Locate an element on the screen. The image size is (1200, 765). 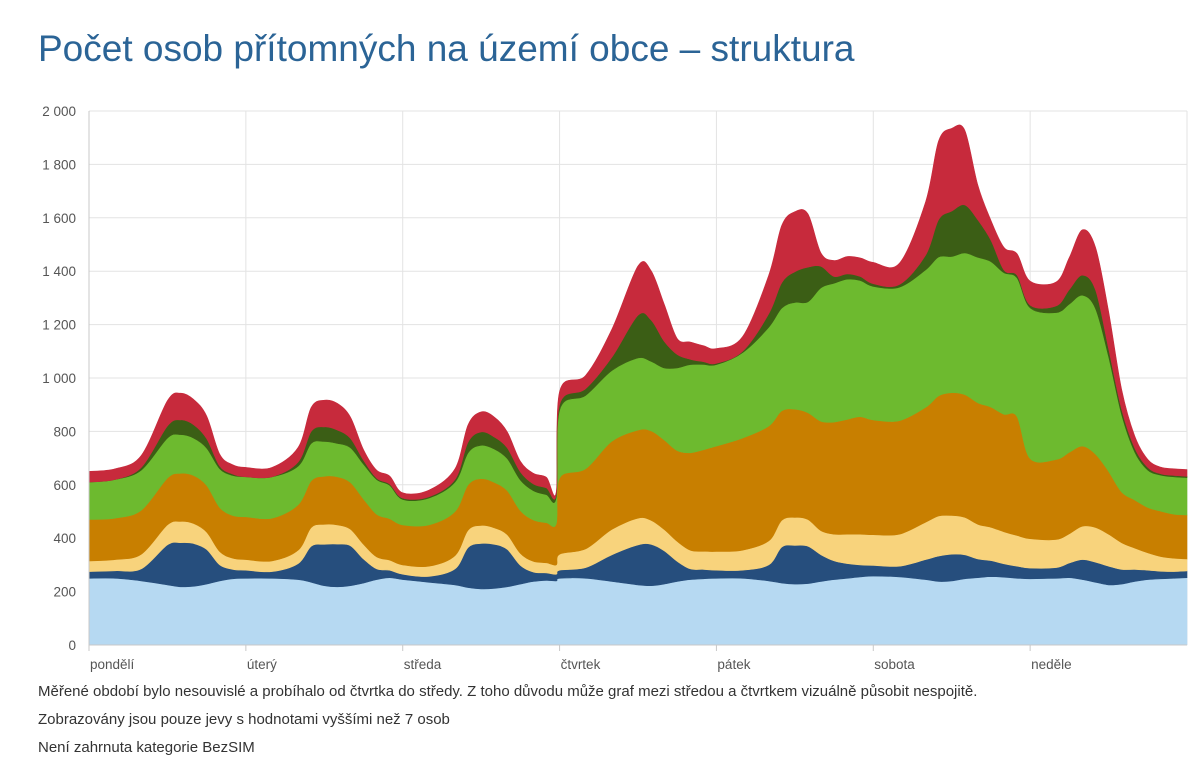
y-tick-label: 1 600 is located at coordinates (59, 218).